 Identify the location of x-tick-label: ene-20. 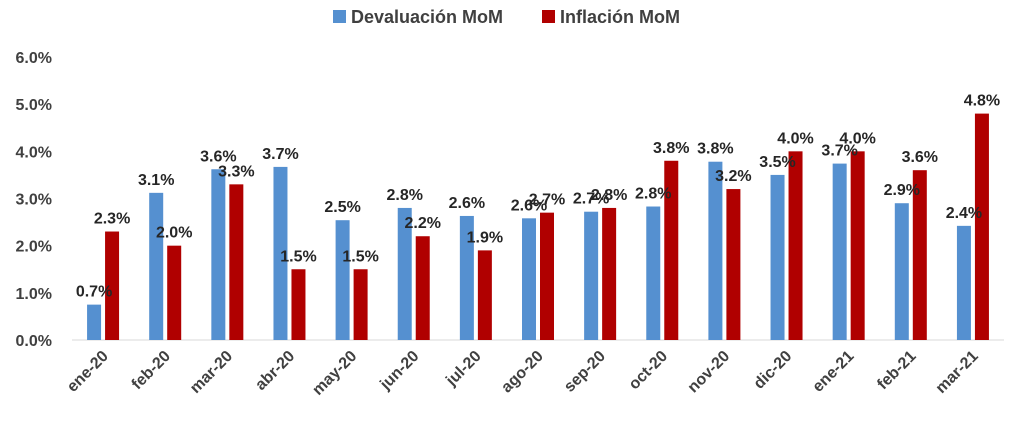
(88, 372).